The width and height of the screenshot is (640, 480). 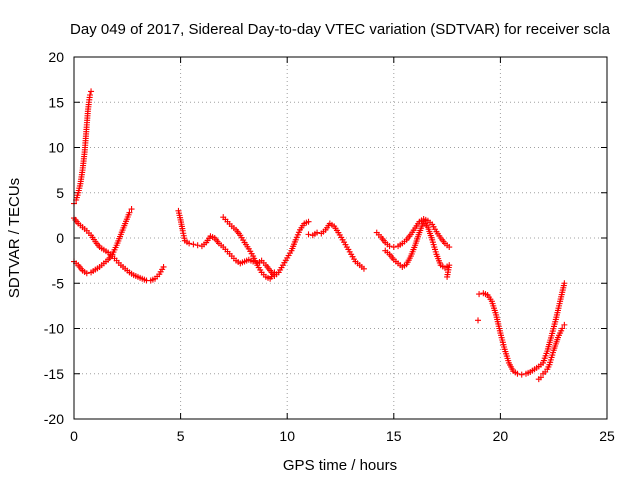 I want to click on x-axis-label: GPS time / hours, so click(x=340, y=465).